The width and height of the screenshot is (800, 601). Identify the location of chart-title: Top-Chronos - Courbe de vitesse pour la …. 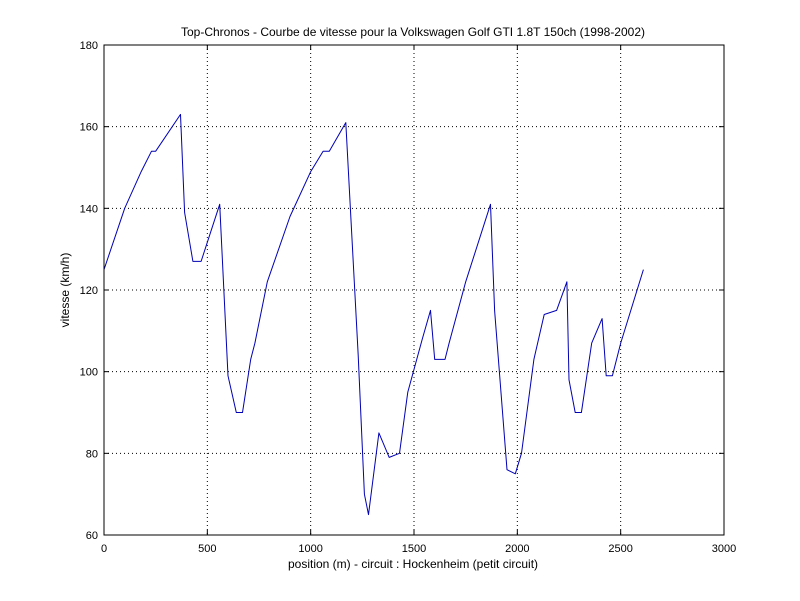
(413, 32).